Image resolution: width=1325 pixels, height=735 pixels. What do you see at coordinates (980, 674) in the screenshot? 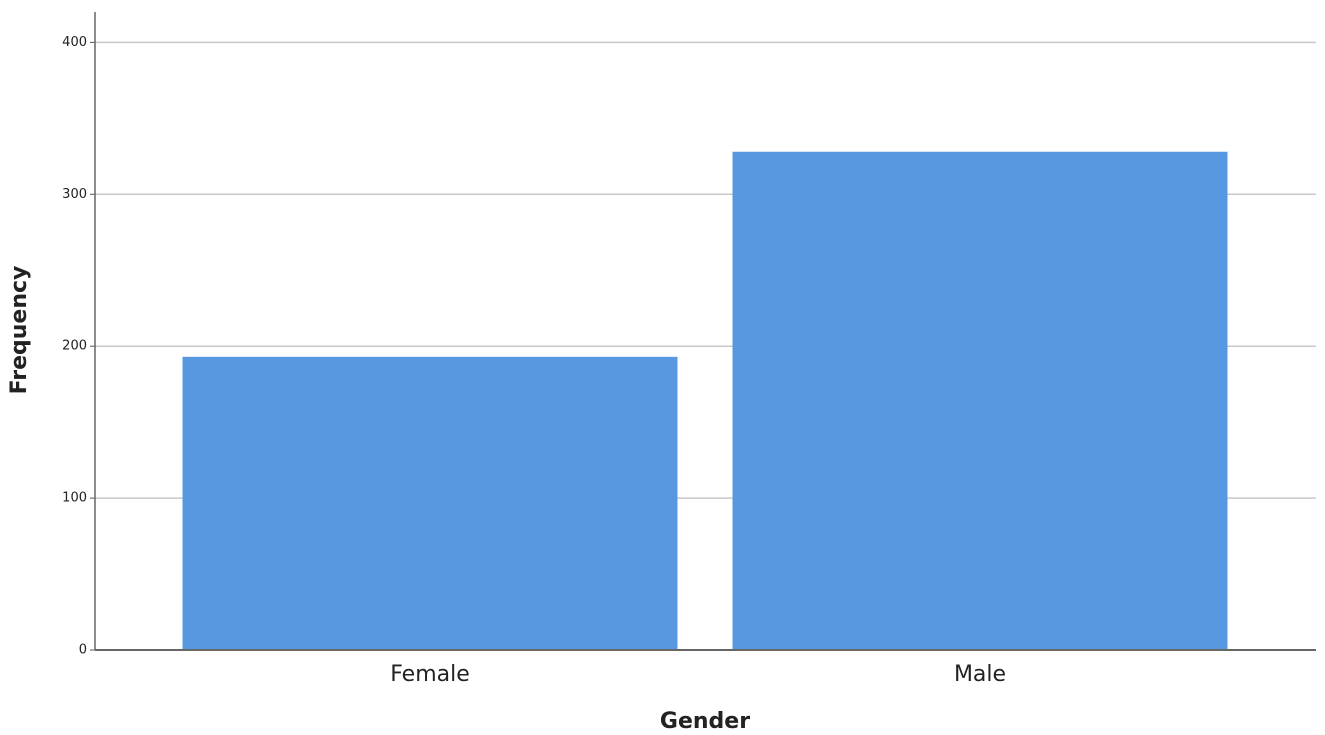
I see `x-tick-label: Male` at bounding box center [980, 674].